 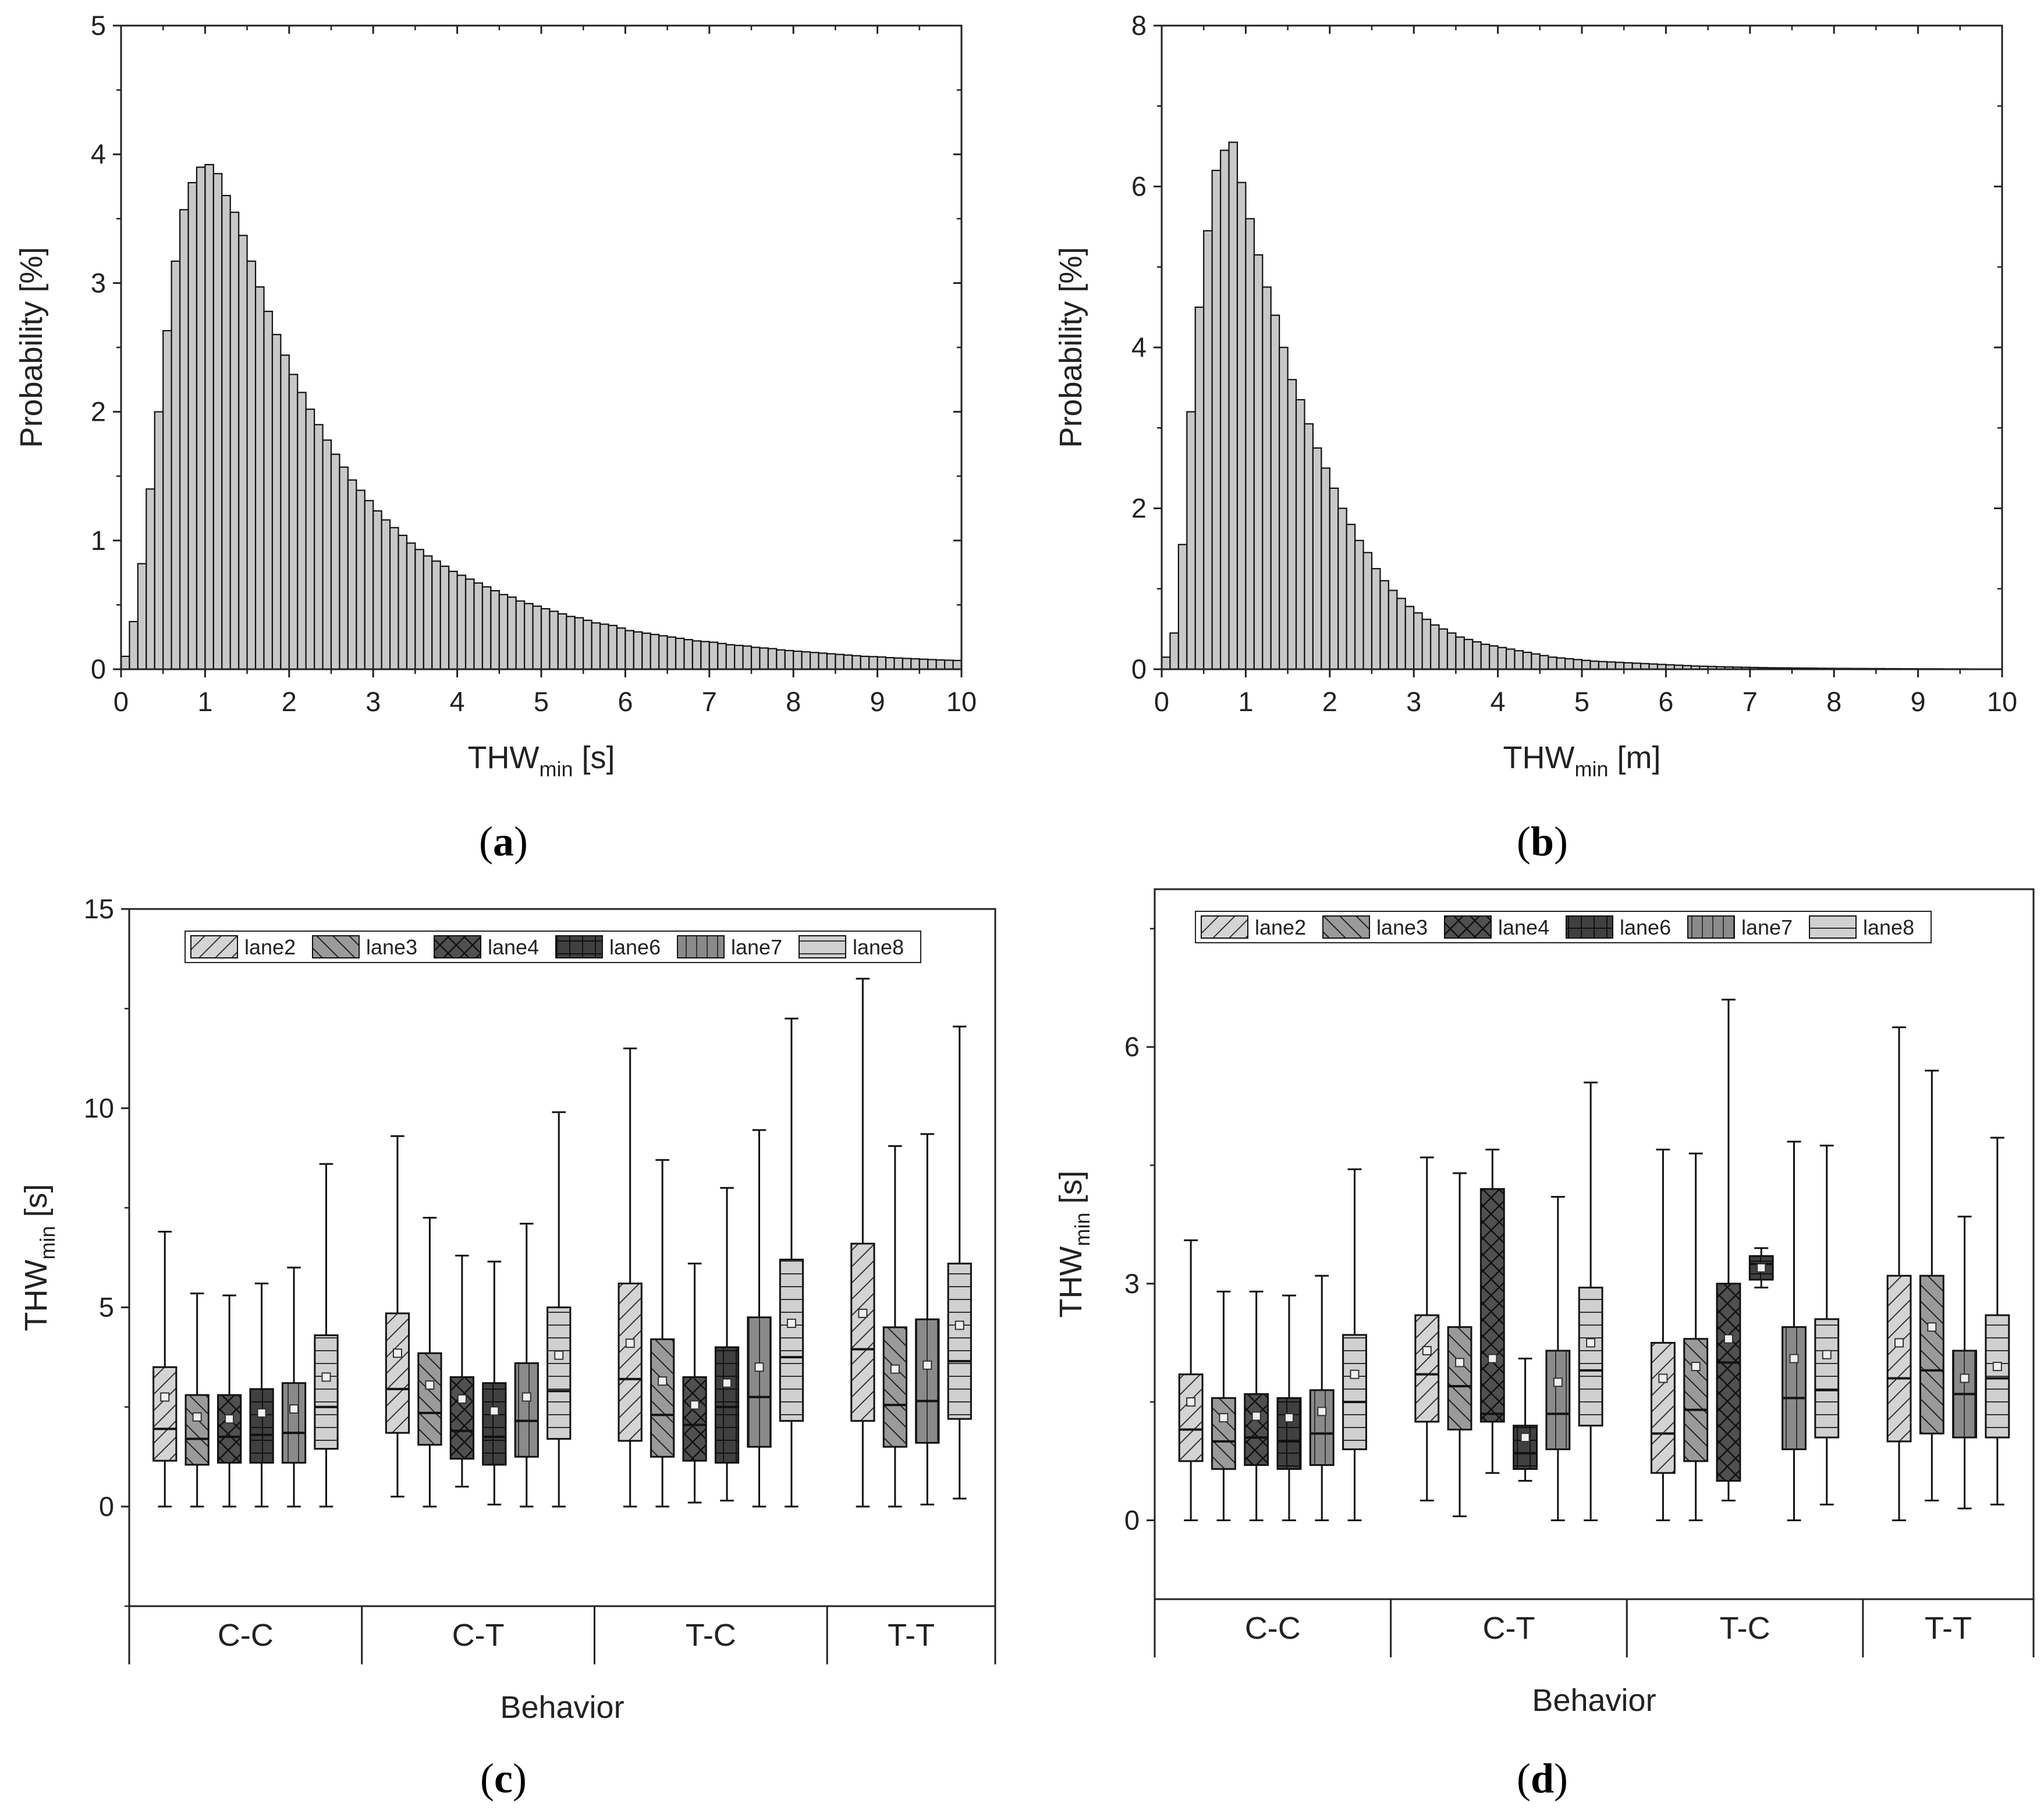 What do you see at coordinates (793, 701) in the screenshot?
I see `x-tick-label: 8` at bounding box center [793, 701].